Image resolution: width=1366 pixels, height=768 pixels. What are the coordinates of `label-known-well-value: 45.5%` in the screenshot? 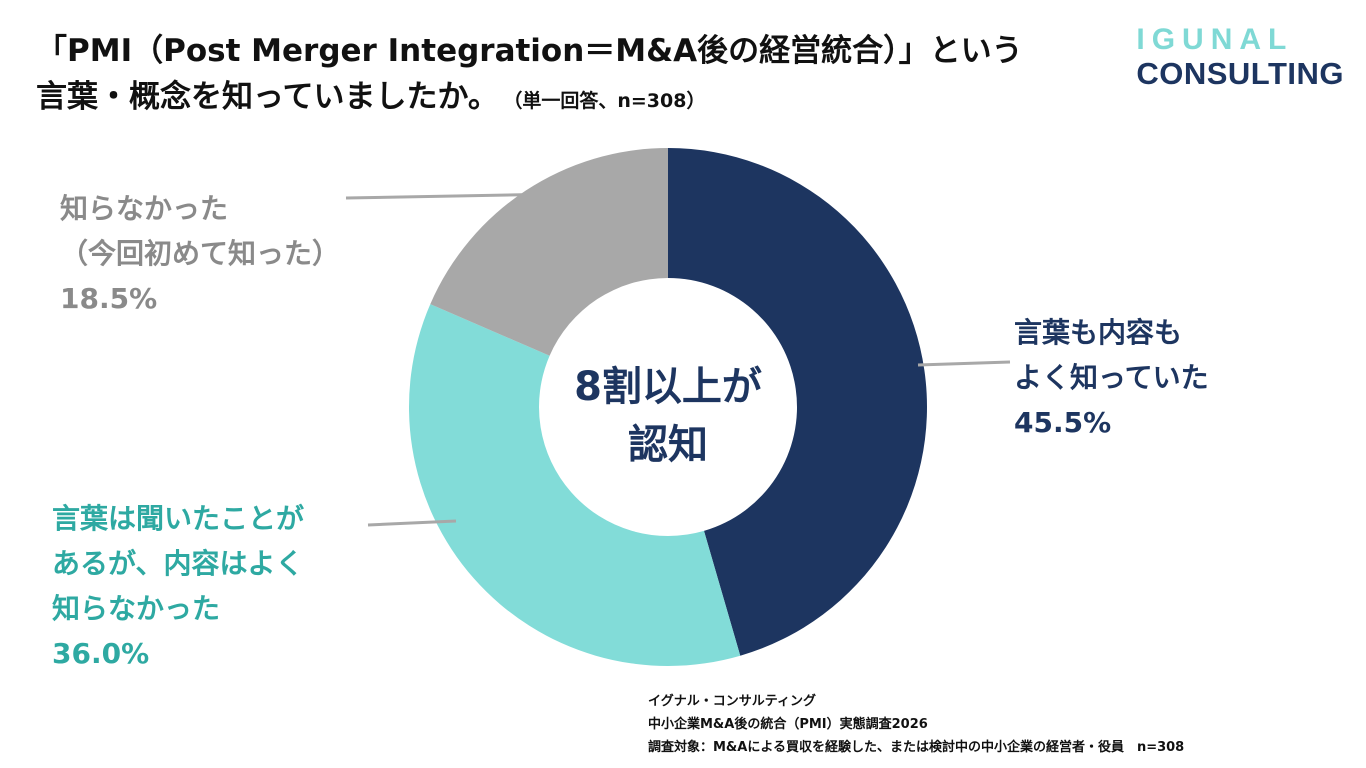 It's located at (1063, 422).